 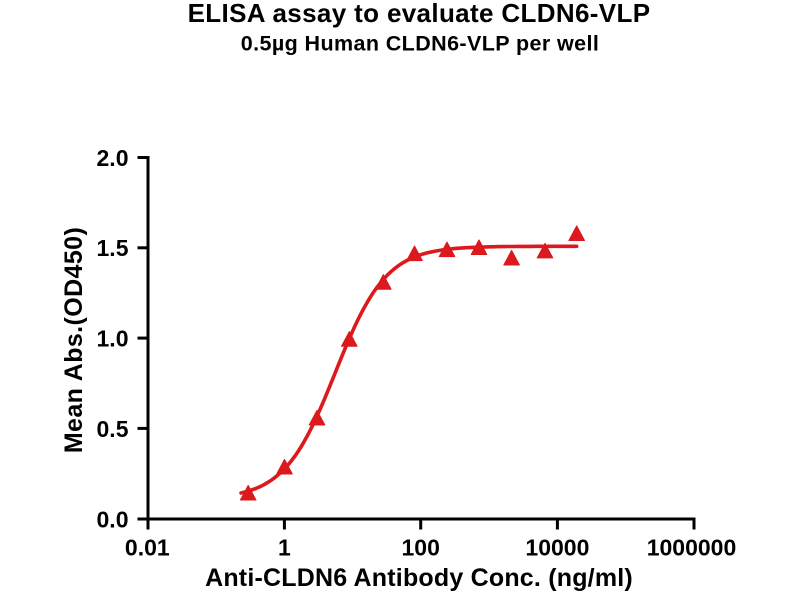 What do you see at coordinates (420, 44) in the screenshot?
I see `svg-text: 0.5µg Human CLDN6-VLP per well` at bounding box center [420, 44].